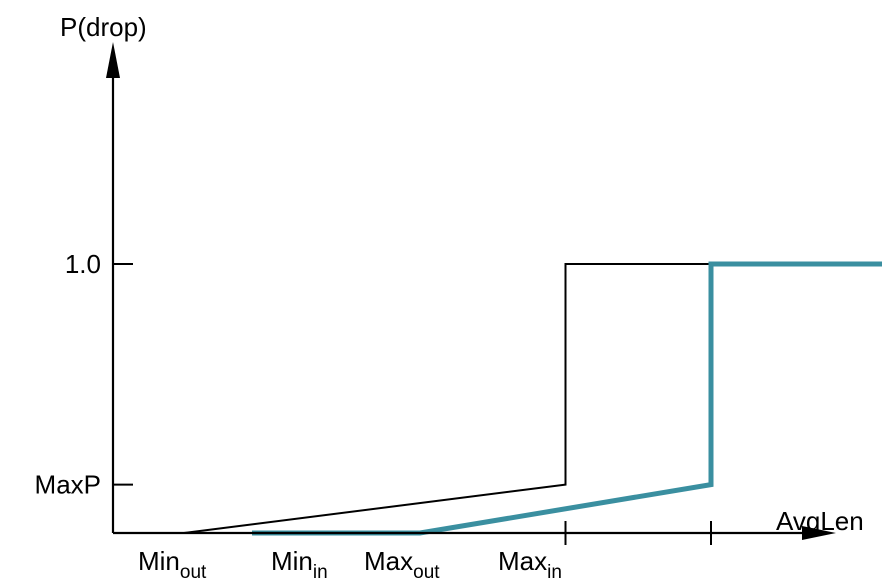 Image resolution: width=882 pixels, height=582 pixels. Describe the element at coordinates (113, 60) in the screenshot. I see `y-axis-arrowhead` at that location.